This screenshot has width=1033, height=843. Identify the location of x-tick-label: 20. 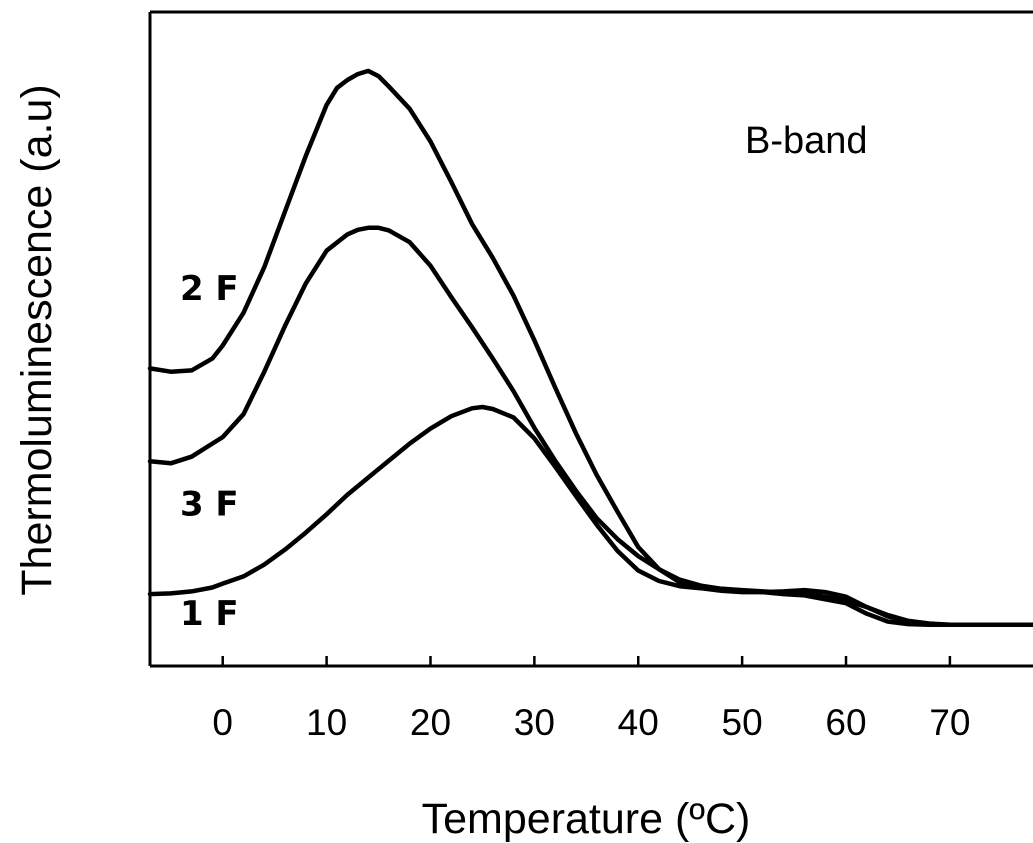
(430, 722).